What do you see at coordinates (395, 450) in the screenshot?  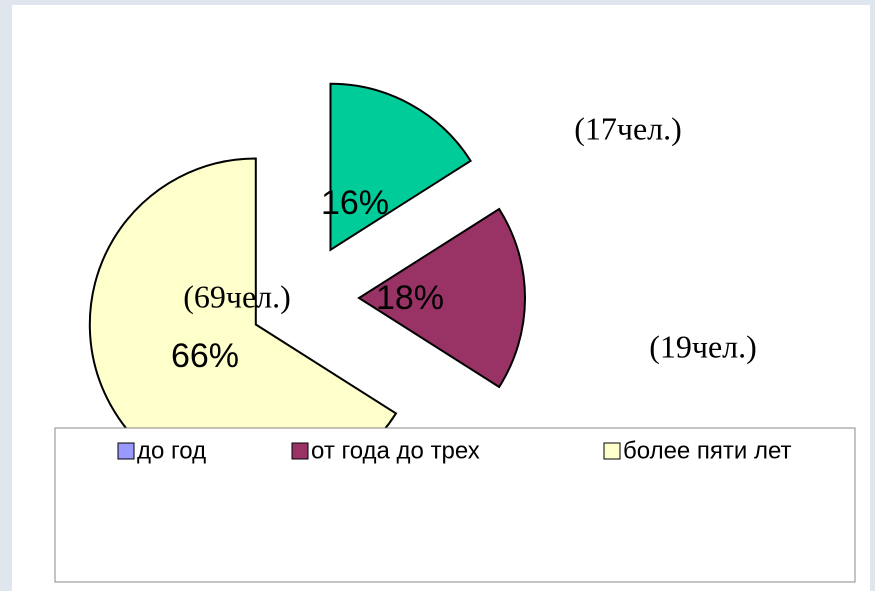 I see `legend-label: от года до трех` at bounding box center [395, 450].